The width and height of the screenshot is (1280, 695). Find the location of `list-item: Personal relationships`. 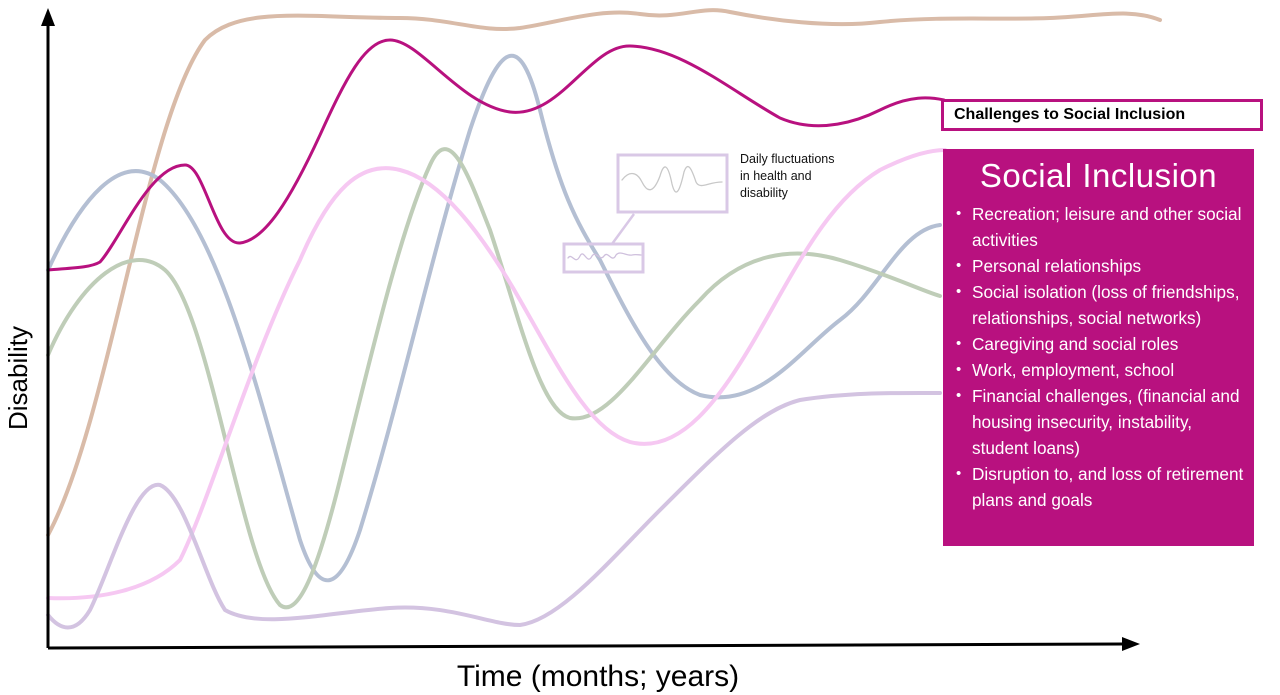

list-item: Personal relationships is located at coordinates (1098, 266).